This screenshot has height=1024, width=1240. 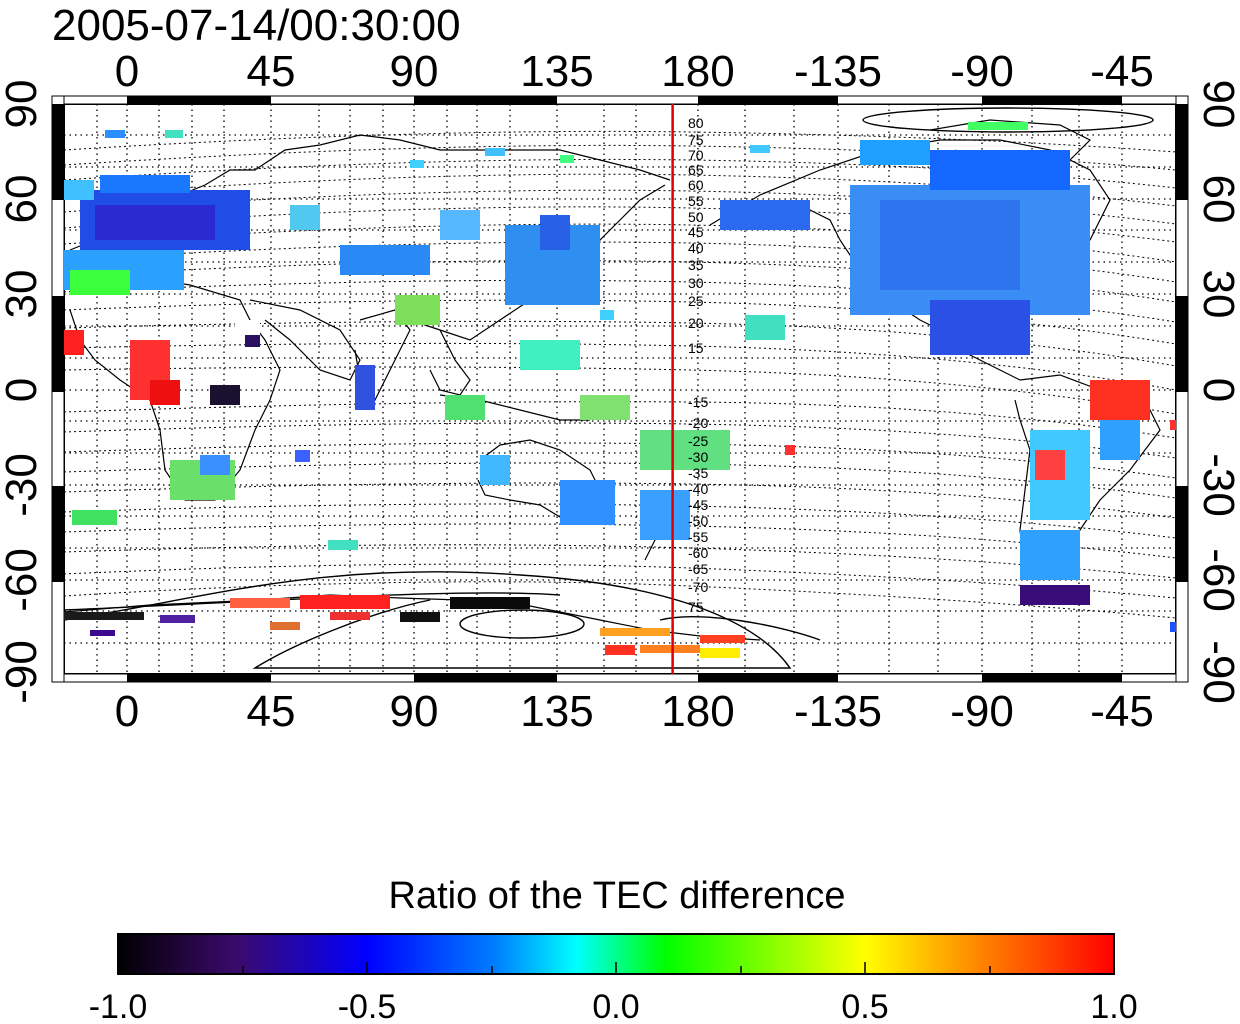 I want to click on map-title: 2005-07-14/00:30:00, so click(x=256, y=25).